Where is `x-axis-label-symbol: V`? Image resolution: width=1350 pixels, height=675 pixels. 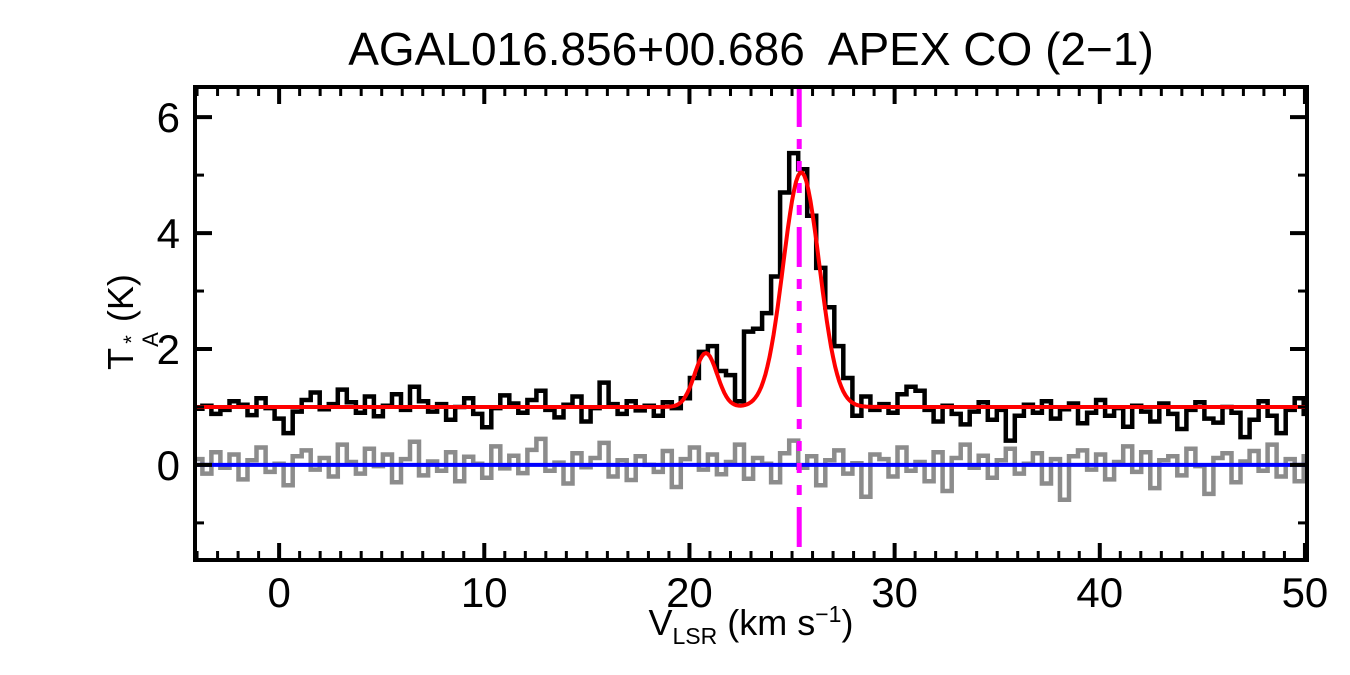 x-axis-label-symbol: V is located at coordinates (660, 622).